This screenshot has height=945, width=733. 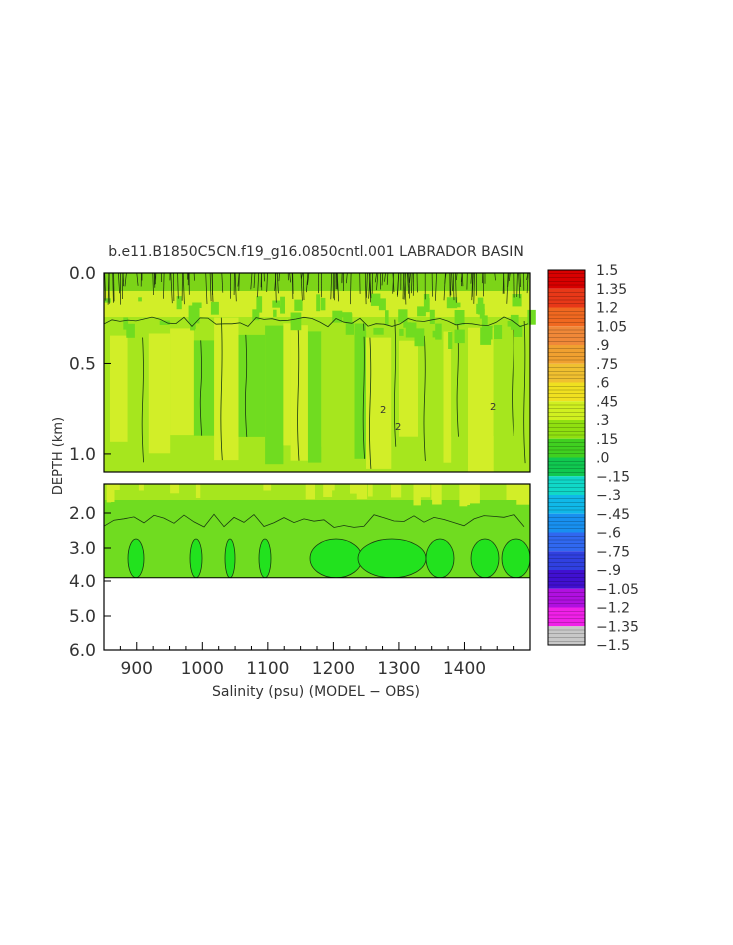 I want to click on x-tick-label: 1400, so click(x=464, y=669).